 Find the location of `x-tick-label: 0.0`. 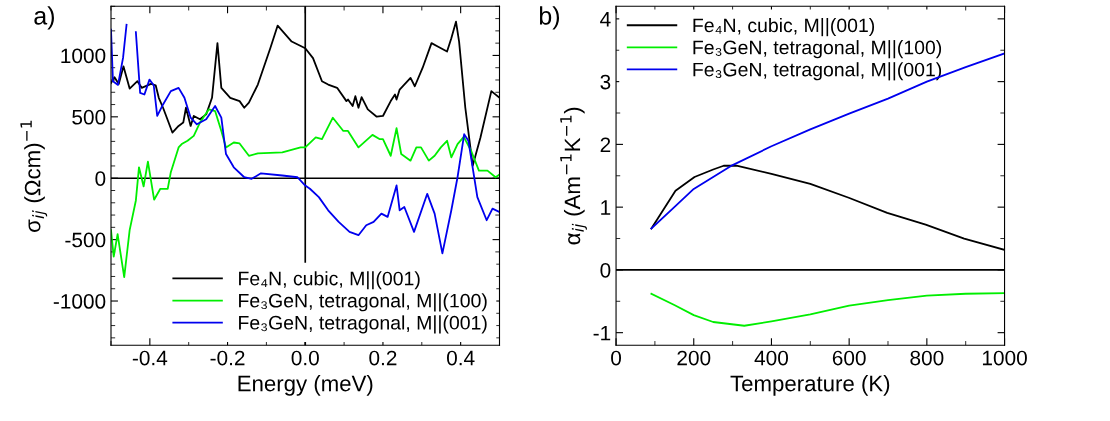

x-tick-label: 0.0 is located at coordinates (305, 358).